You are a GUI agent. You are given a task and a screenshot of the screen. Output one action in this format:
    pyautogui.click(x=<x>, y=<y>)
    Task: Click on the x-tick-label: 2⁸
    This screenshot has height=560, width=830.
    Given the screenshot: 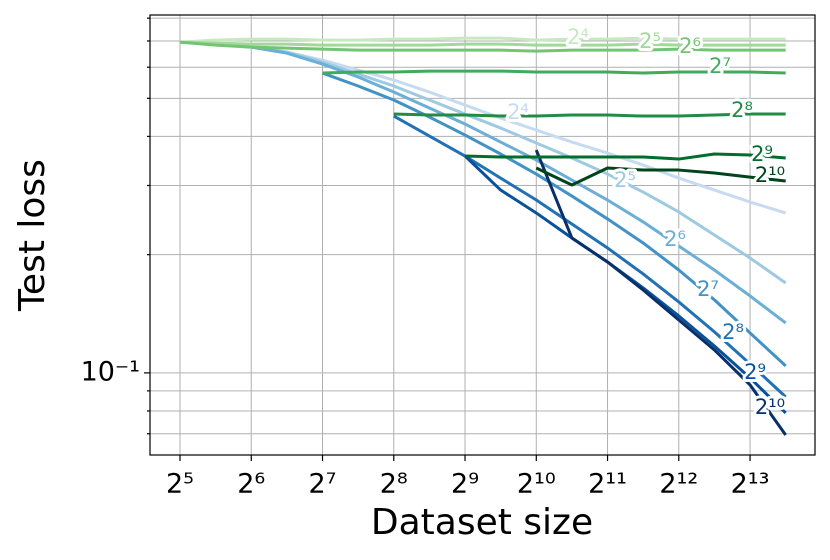 What is the action you would take?
    pyautogui.click(x=394, y=484)
    